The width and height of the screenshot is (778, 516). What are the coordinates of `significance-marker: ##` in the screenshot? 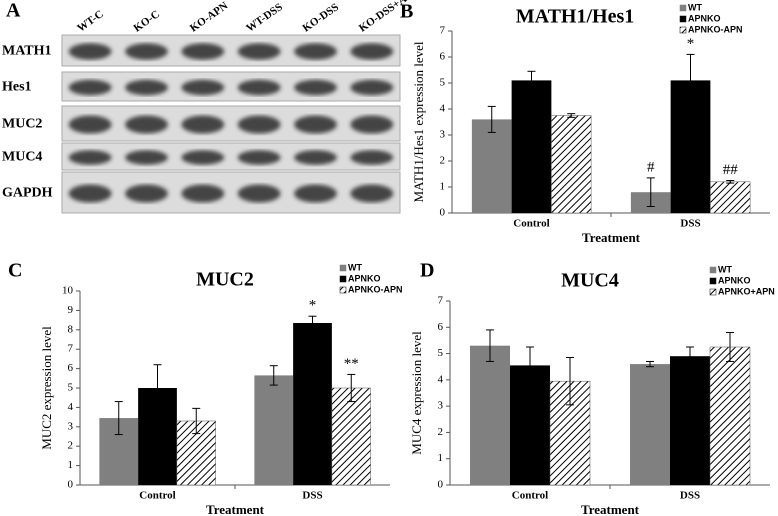 It's located at (731, 170).